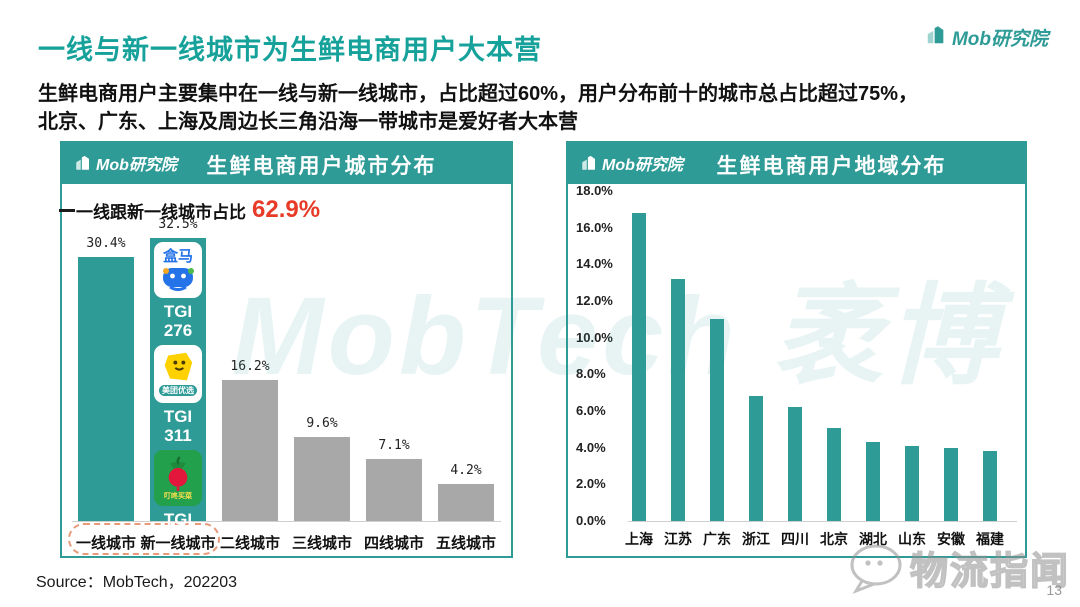 This screenshot has height=607, width=1080. I want to click on bar-value-label: 7.1%, so click(394, 445).